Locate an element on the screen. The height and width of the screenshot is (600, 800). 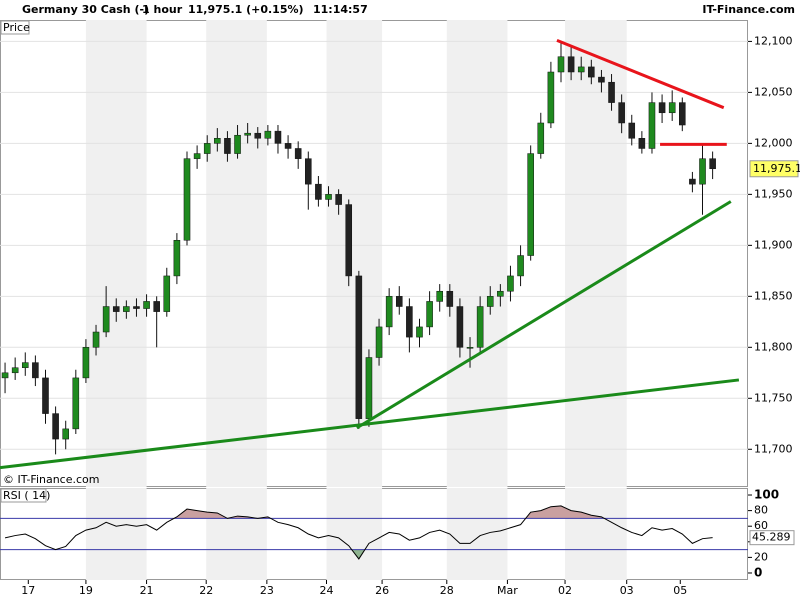
y-tick-label: 20 is located at coordinates (761, 556).